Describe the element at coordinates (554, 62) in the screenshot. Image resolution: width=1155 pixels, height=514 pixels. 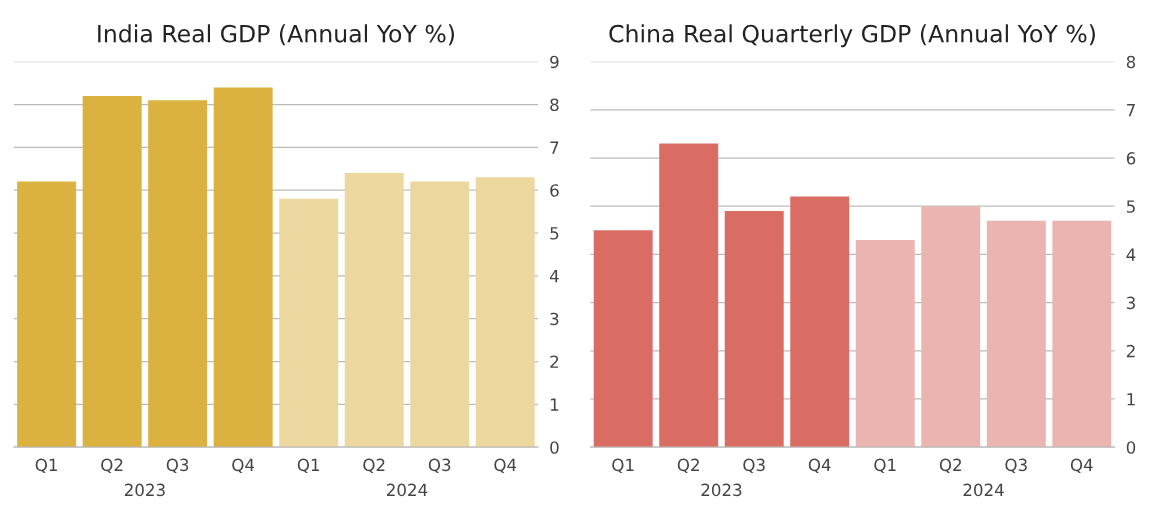
I see `y-tick-label: 9` at that location.